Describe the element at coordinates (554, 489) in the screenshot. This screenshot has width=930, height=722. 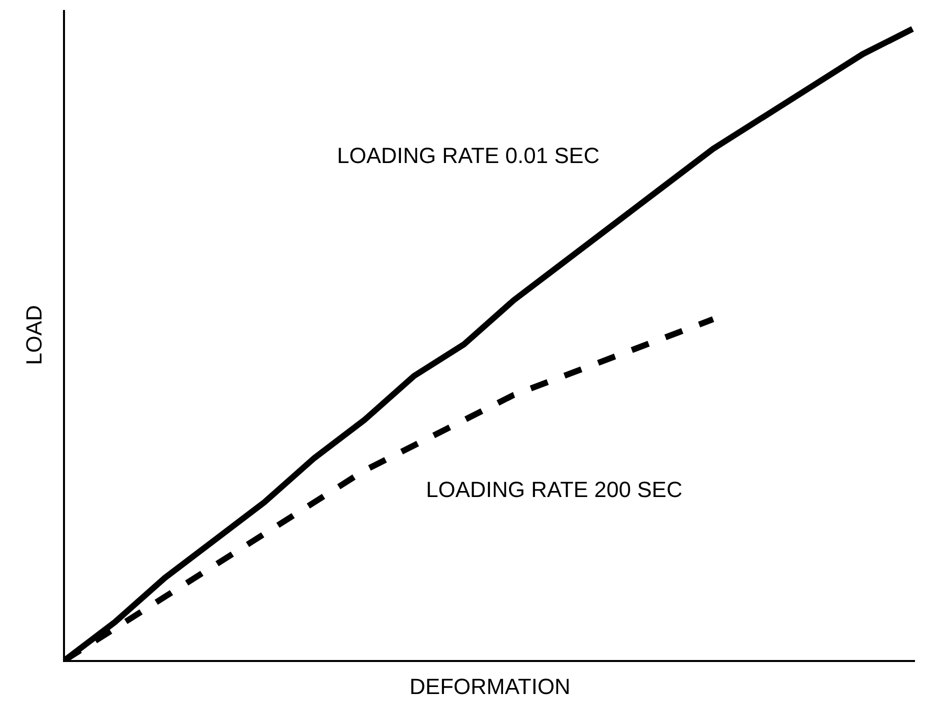
I see `series-label: LOADING RATE 200 SEC` at that location.